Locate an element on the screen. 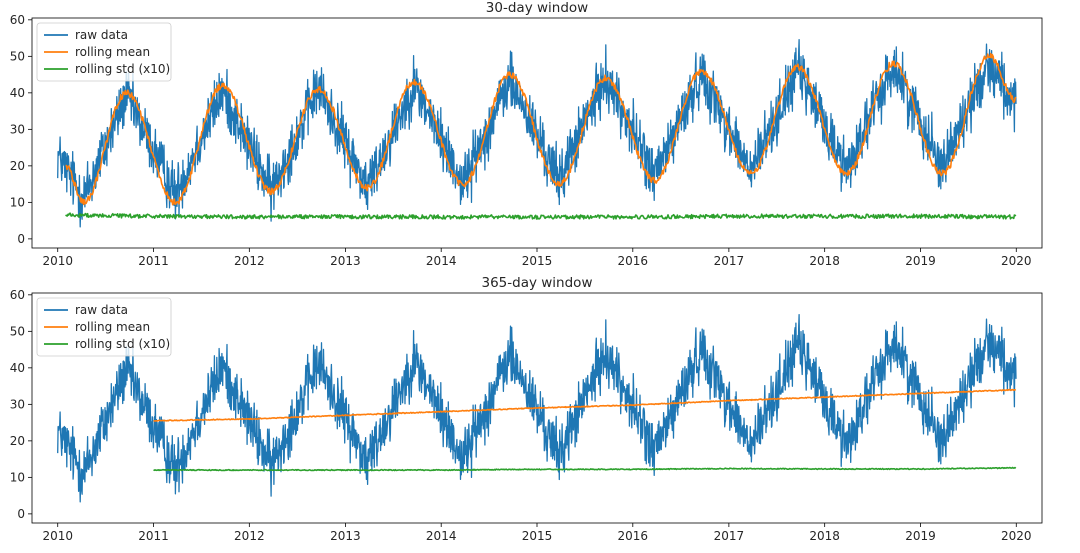 The width and height of the screenshot is (1080, 553). series-line-rolling-mean is located at coordinates (585, 405).